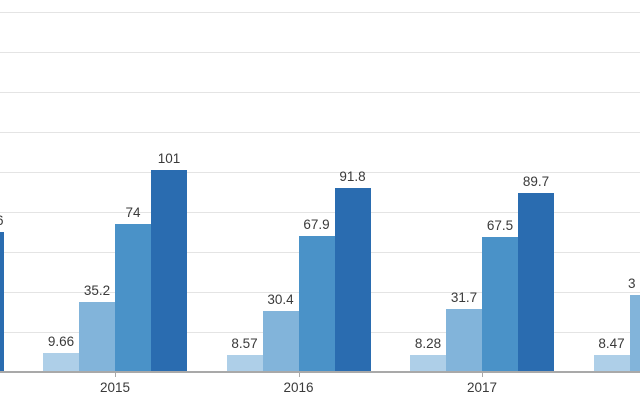 This screenshot has height=400, width=640. What do you see at coordinates (611, 344) in the screenshot?
I see `bar-value-label: 8.47` at bounding box center [611, 344].